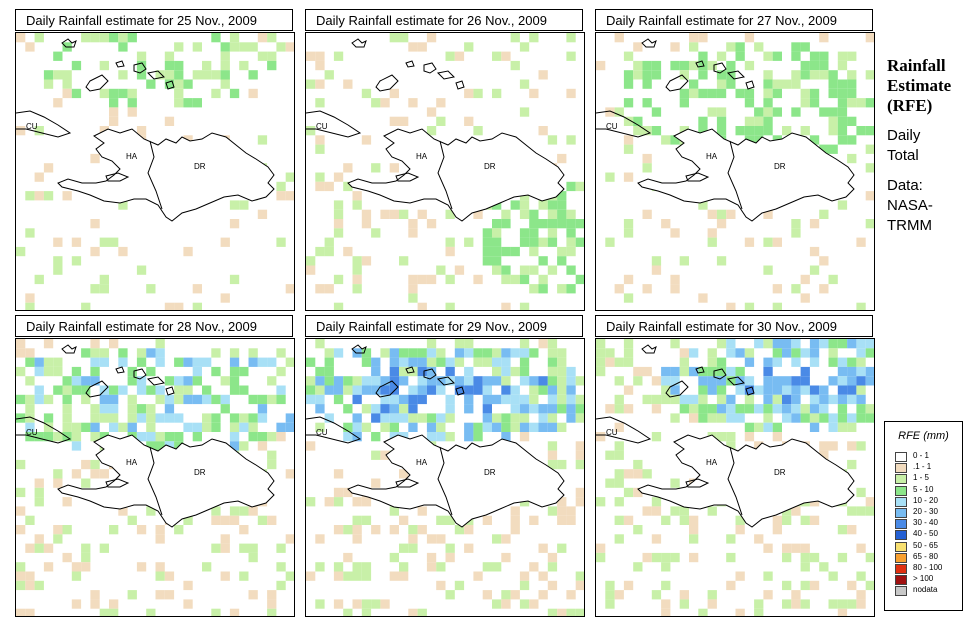  What do you see at coordinates (735, 171) in the screenshot?
I see `rainfall-map: CU HA DR` at bounding box center [735, 171].